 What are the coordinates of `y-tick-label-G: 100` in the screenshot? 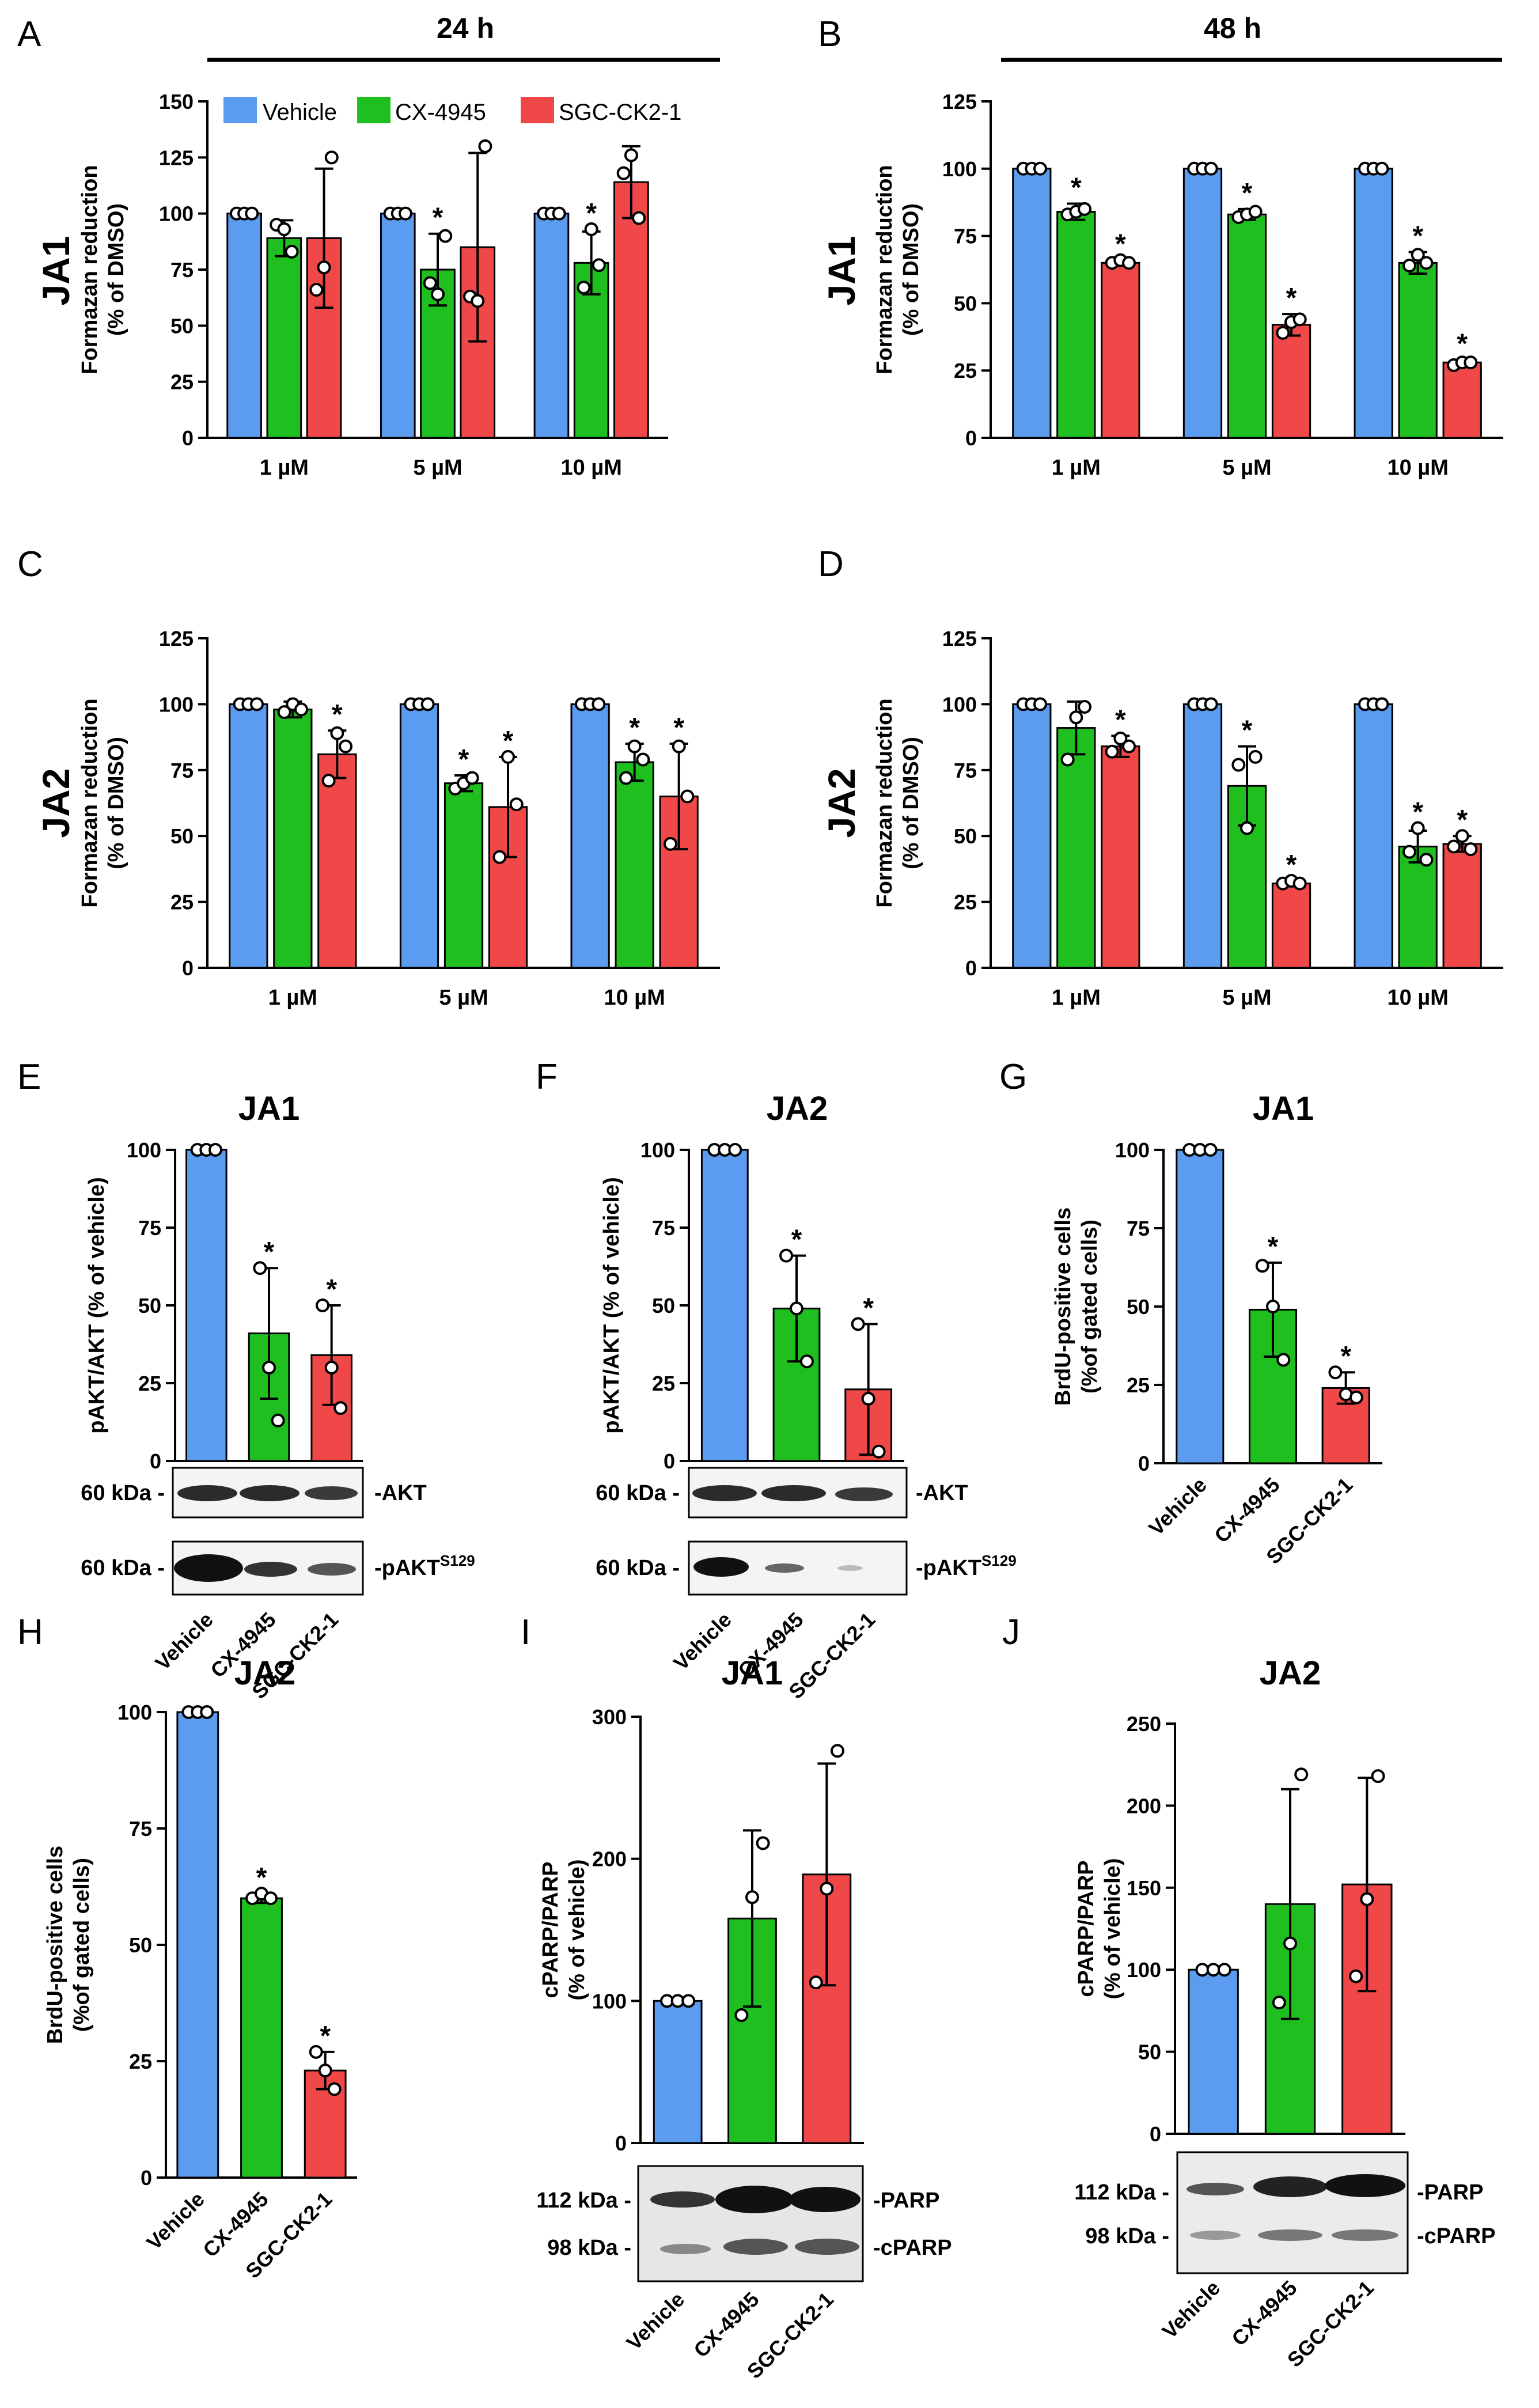 It's located at (1132, 1150).